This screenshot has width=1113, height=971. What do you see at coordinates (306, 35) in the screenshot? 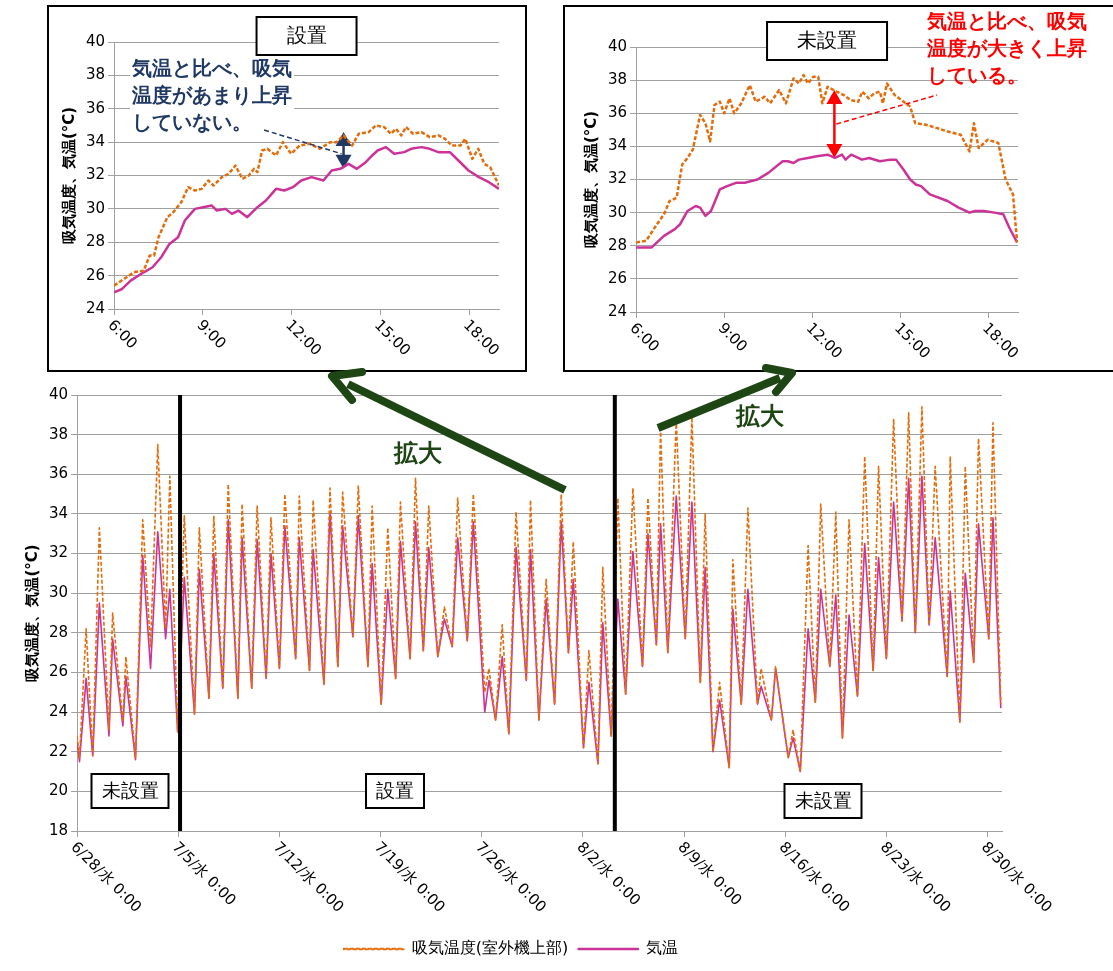
I see `chart-title: 設置` at bounding box center [306, 35].